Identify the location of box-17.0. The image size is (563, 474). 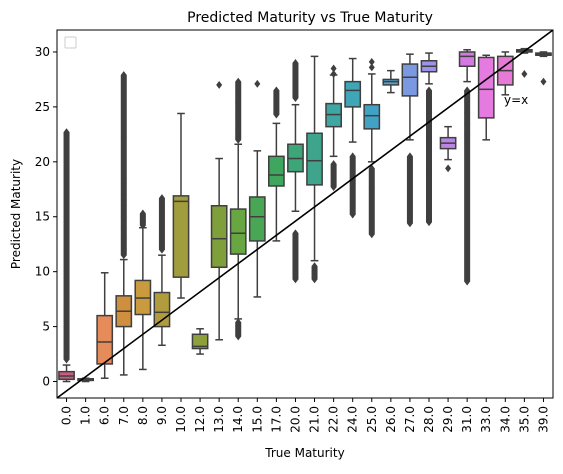
(276, 171).